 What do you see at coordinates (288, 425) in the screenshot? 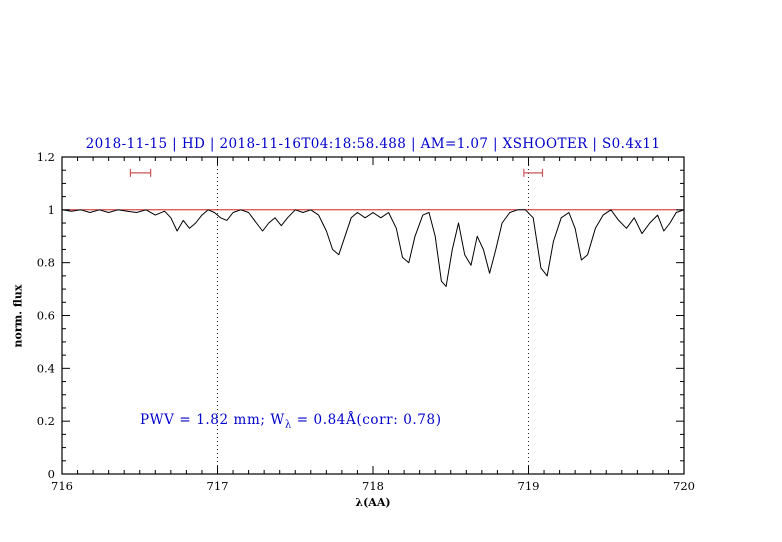
I see `pwv-annotation-lambda: λ` at bounding box center [288, 425].